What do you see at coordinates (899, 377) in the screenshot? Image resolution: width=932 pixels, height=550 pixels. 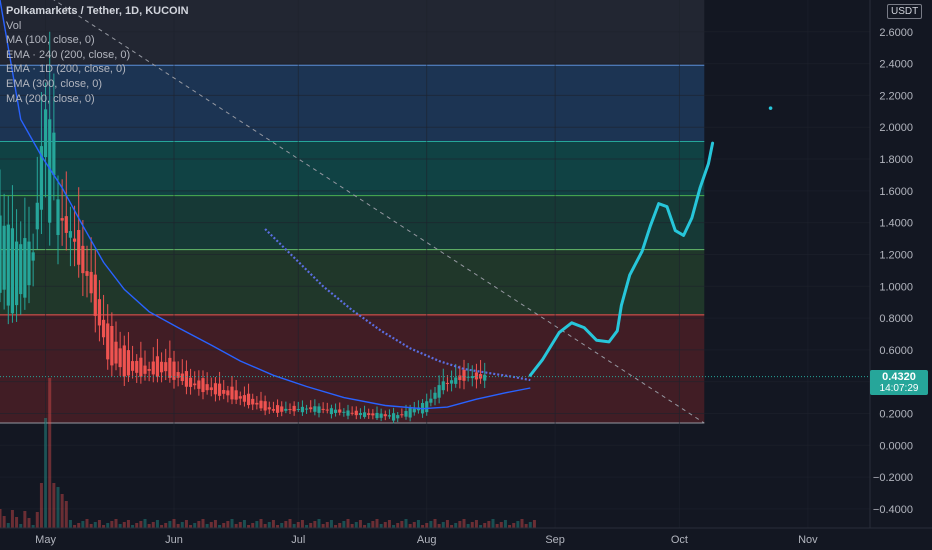 I see `last-price-value: 0.4320` at bounding box center [899, 377].